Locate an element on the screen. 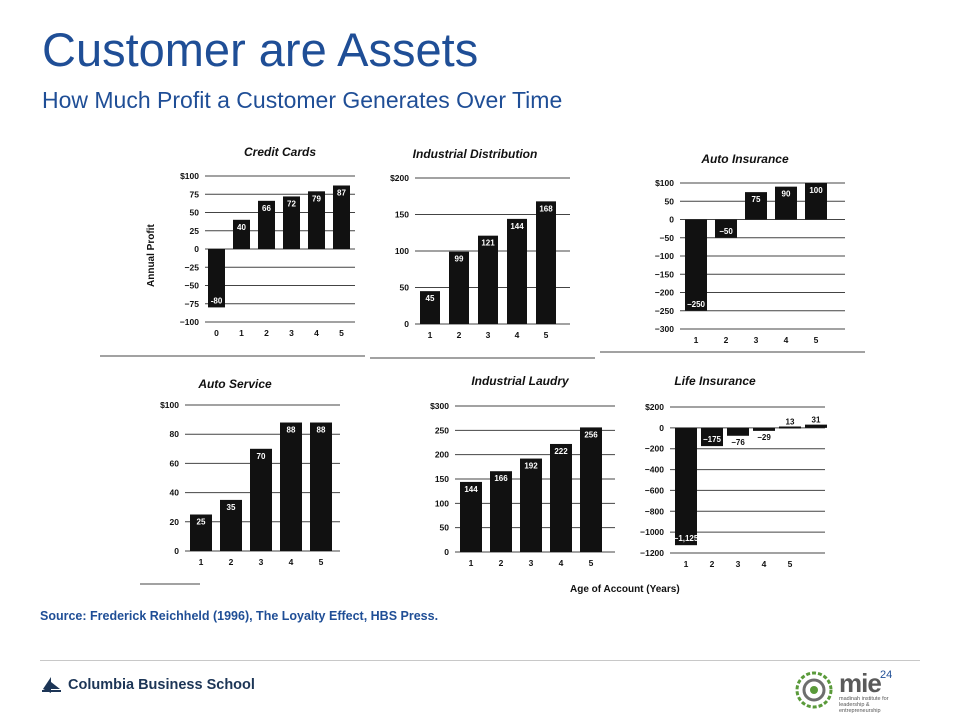  x-axis-label: Age of Account (Years) is located at coordinates (625, 589).